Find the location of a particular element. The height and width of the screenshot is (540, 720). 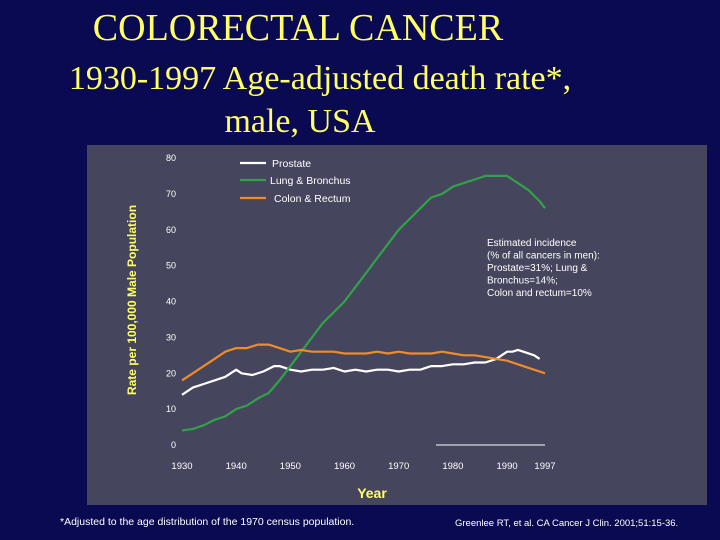

annotation-line: Bronchus=14%; is located at coordinates (522, 281).